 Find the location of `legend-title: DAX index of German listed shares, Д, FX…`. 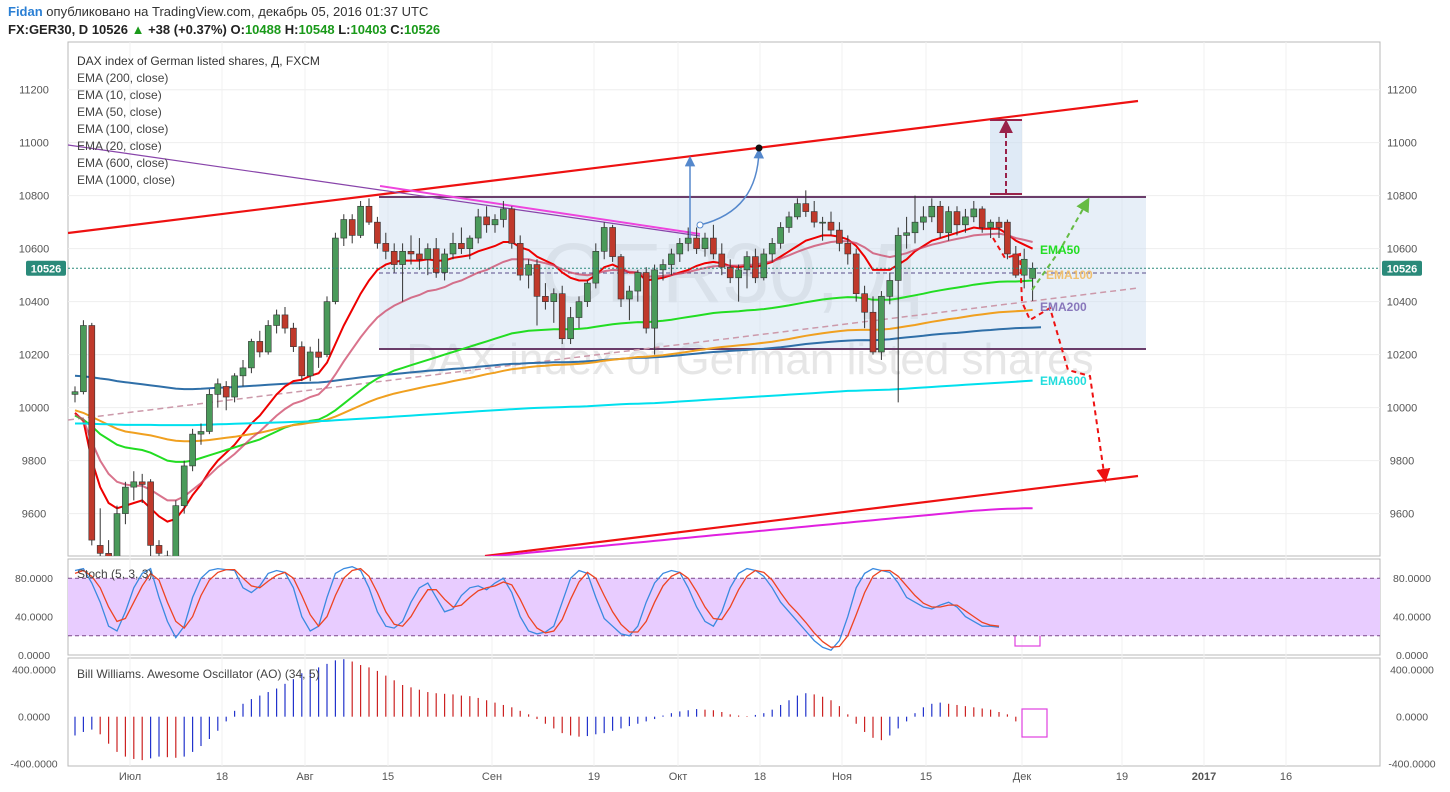

legend-title: DAX index of German listed shares, Д, FX… is located at coordinates (198, 61).